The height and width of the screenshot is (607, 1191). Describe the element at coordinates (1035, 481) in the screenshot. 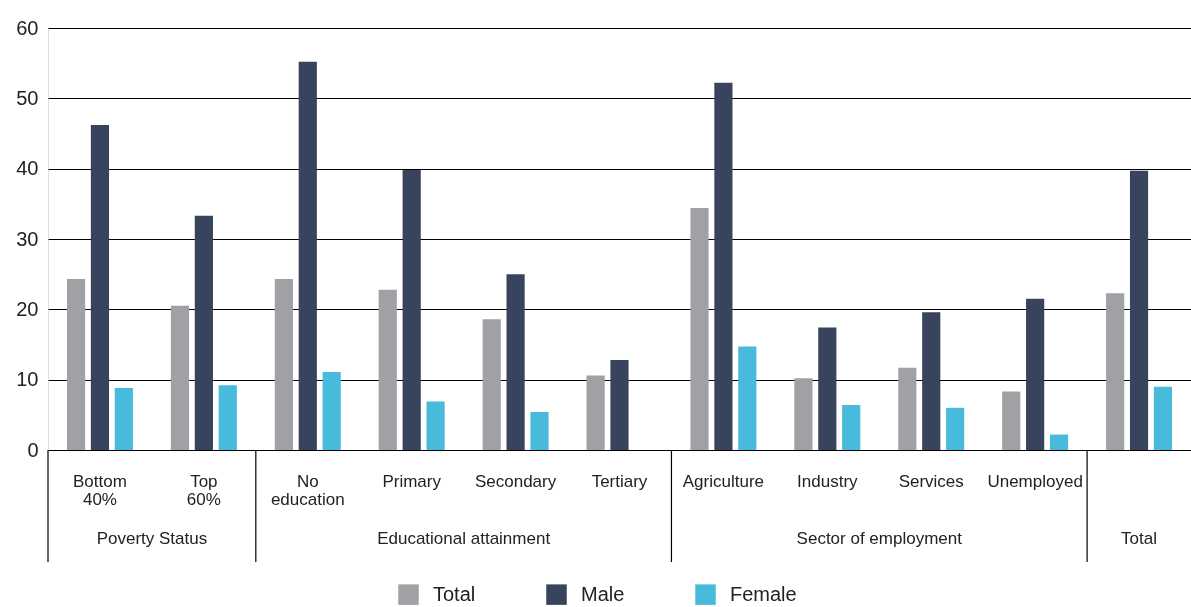

I see `x-tick-label: Unemployed` at that location.